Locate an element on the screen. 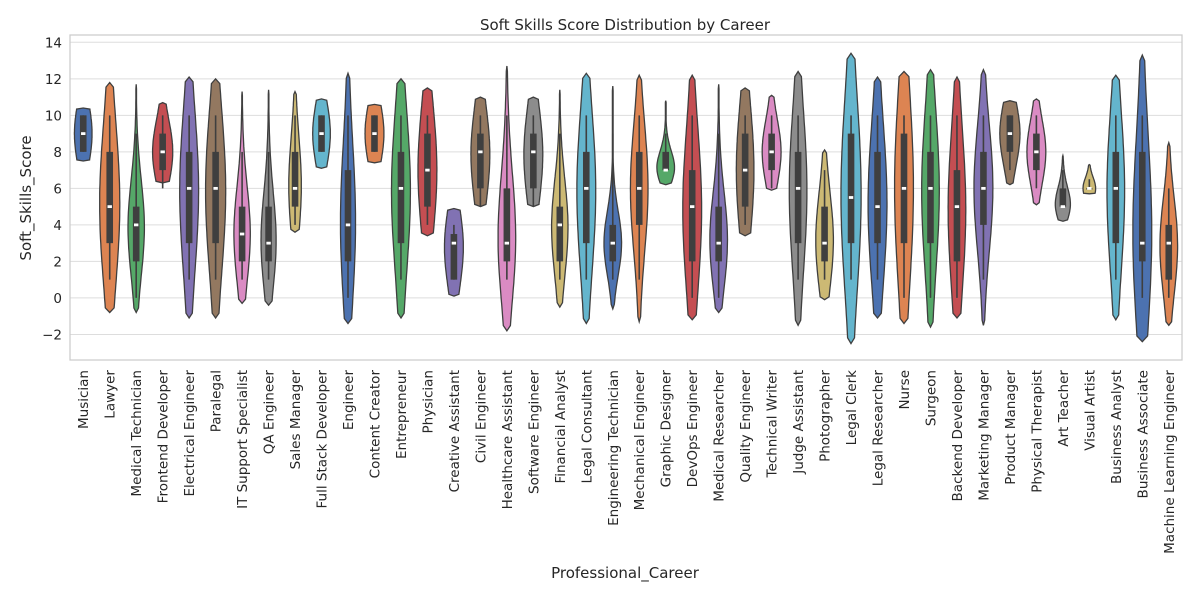  y-tick-label: 10 is located at coordinates (53, 116).